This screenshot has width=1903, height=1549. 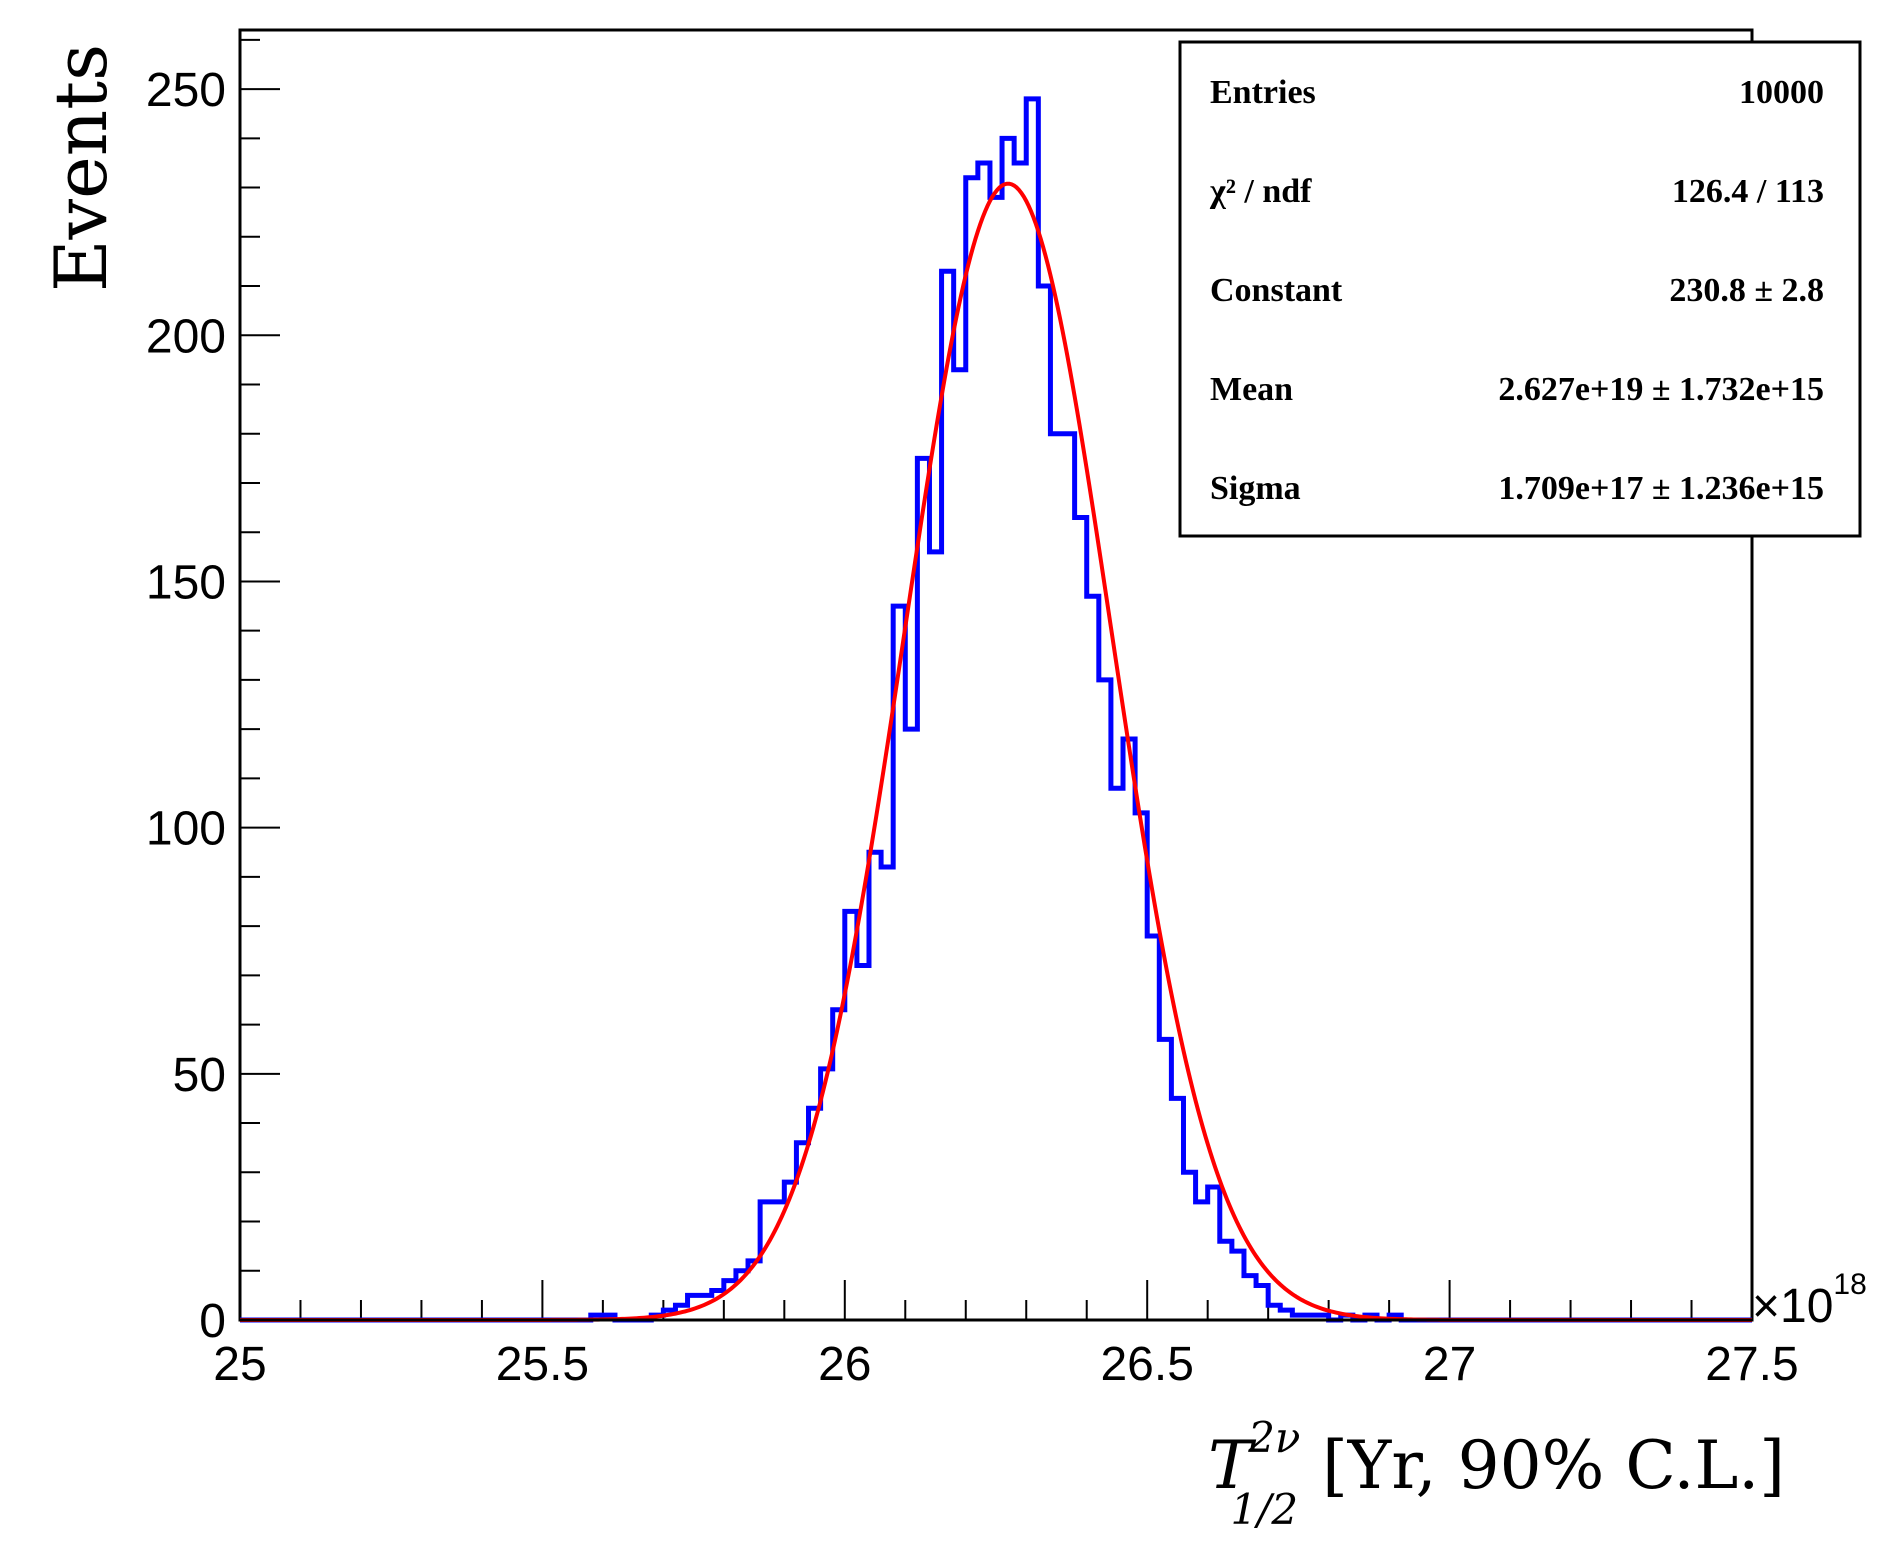 What do you see at coordinates (186, 90) in the screenshot?
I see `y-tick-label: 250` at bounding box center [186, 90].